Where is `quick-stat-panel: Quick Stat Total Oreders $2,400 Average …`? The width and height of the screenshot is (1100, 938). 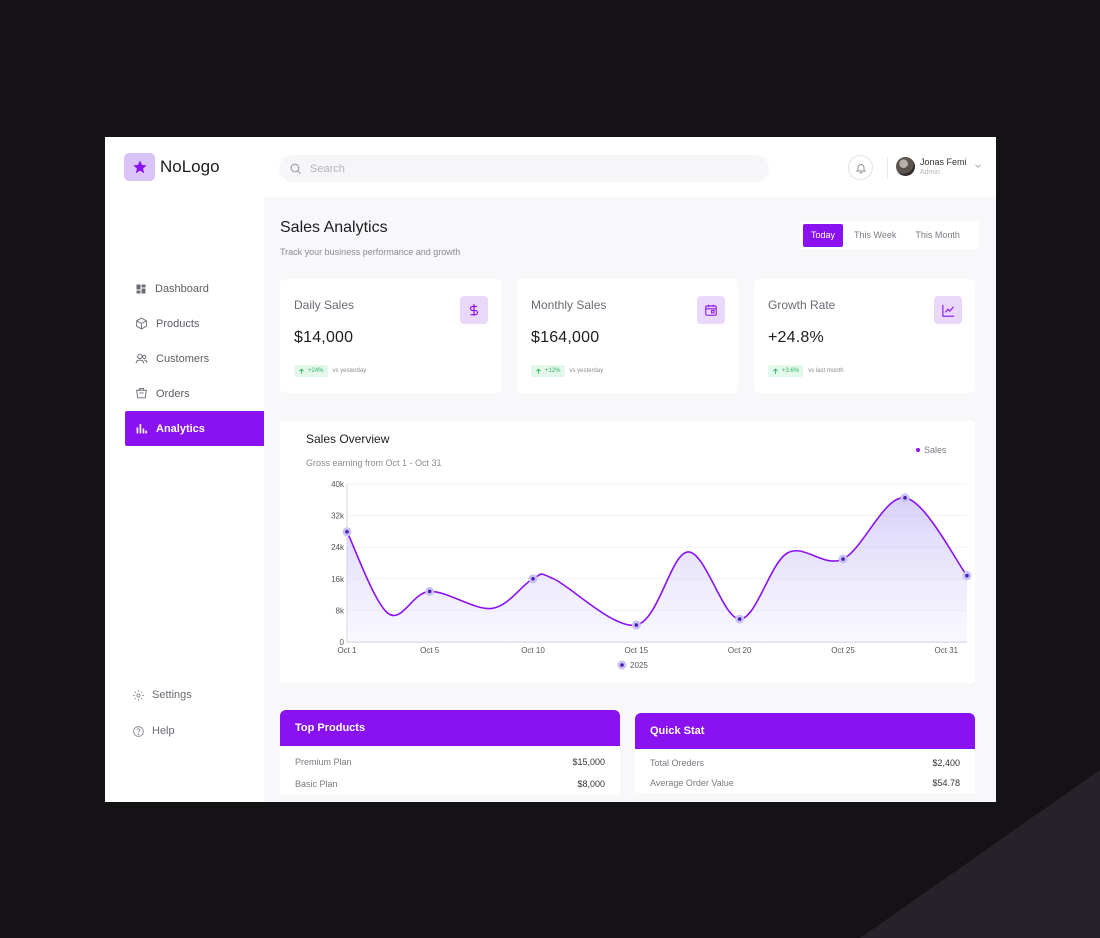
quick-stat-panel: Quick Stat Total Oreders $2,400 Average … is located at coordinates (805, 753).